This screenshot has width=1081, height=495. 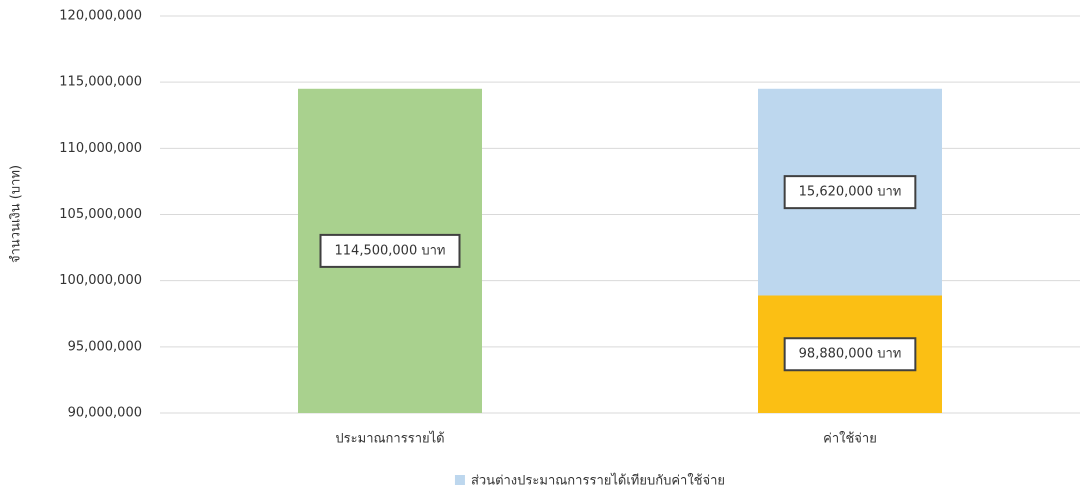 What do you see at coordinates (100, 280) in the screenshot?
I see `y-tick-label: 100,000,000` at bounding box center [100, 280].